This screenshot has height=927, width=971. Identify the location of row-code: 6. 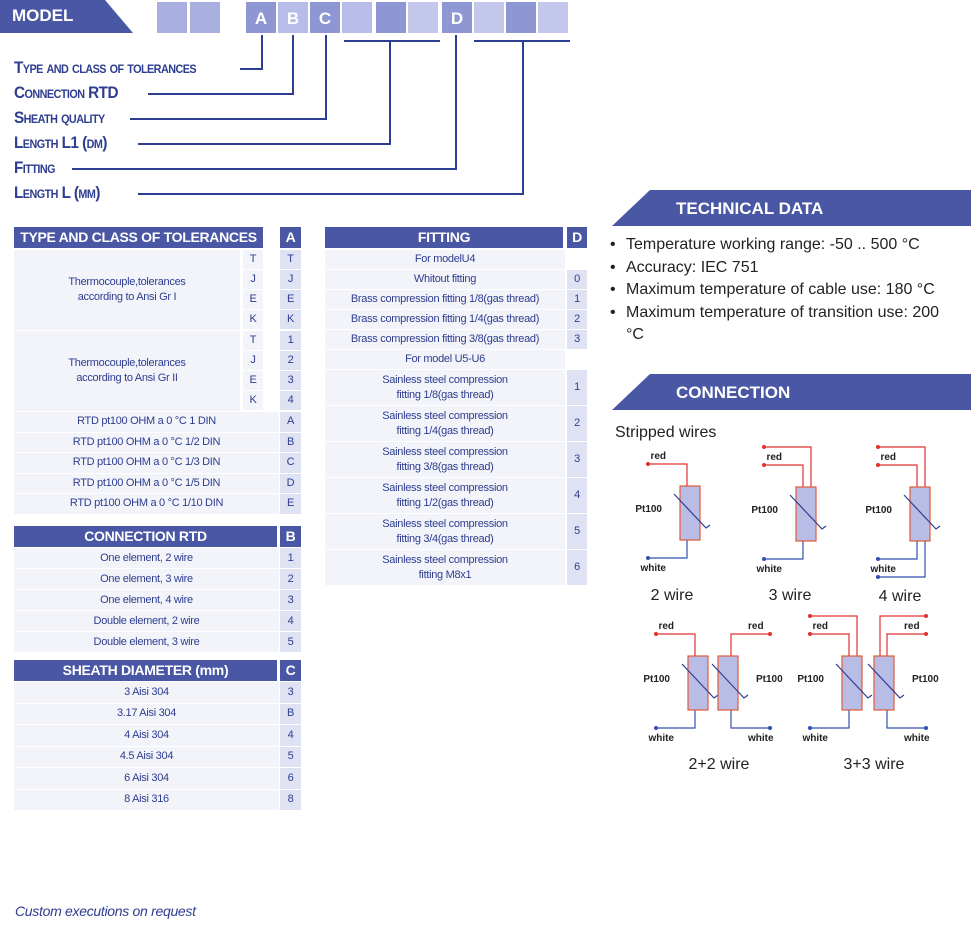
(577, 567).